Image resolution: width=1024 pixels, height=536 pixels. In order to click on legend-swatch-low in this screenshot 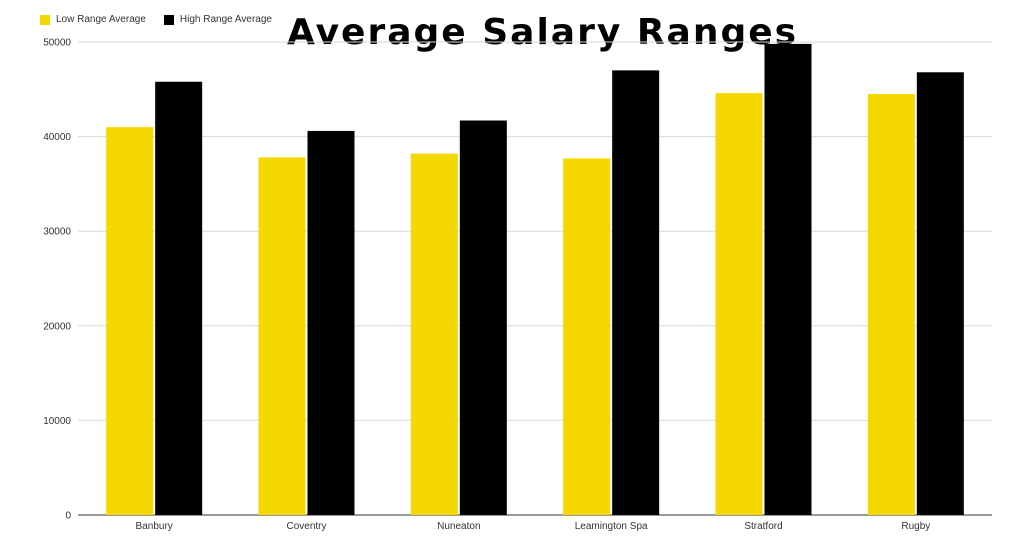, I will do `click(45, 19)`.